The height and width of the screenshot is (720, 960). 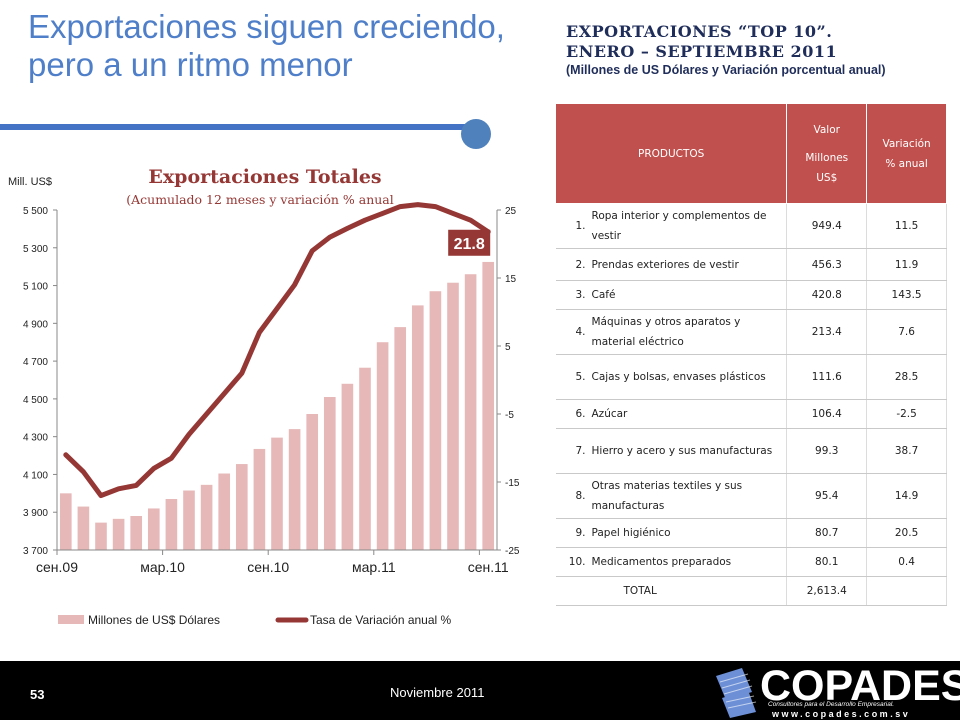 What do you see at coordinates (906, 163) in the screenshot?
I see `header-variation-line2: % anual` at bounding box center [906, 163].